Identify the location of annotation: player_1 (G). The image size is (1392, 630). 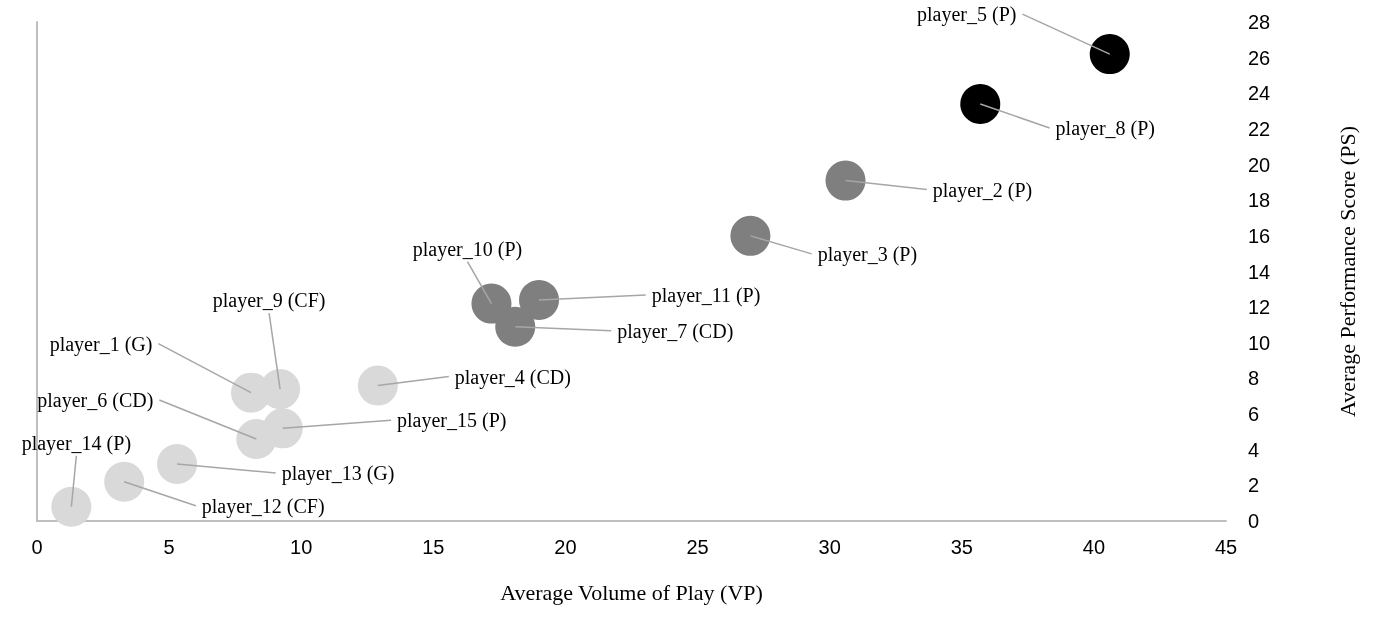
(101, 344).